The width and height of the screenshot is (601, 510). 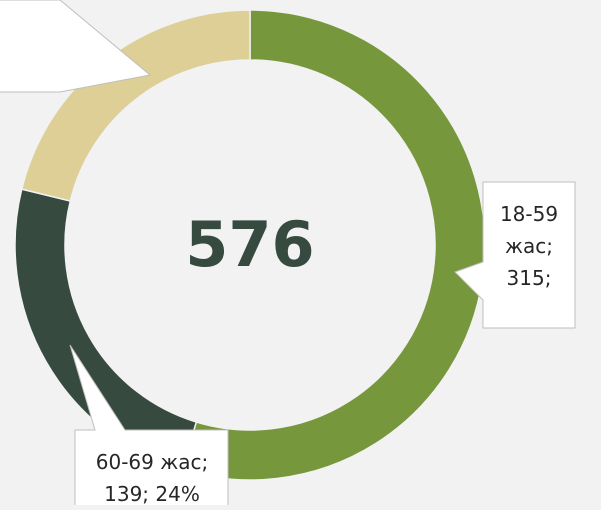 I want to click on data-label: 18-59 жас; 315;, so click(x=529, y=246).